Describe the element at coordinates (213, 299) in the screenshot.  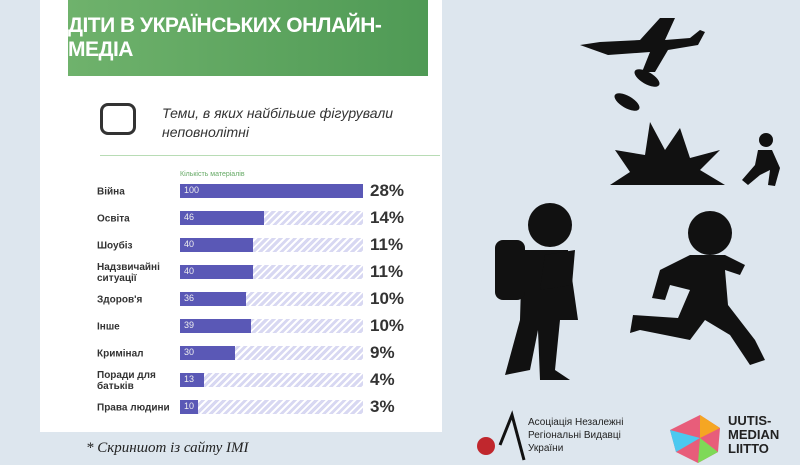
I see `bar: 36` at that location.